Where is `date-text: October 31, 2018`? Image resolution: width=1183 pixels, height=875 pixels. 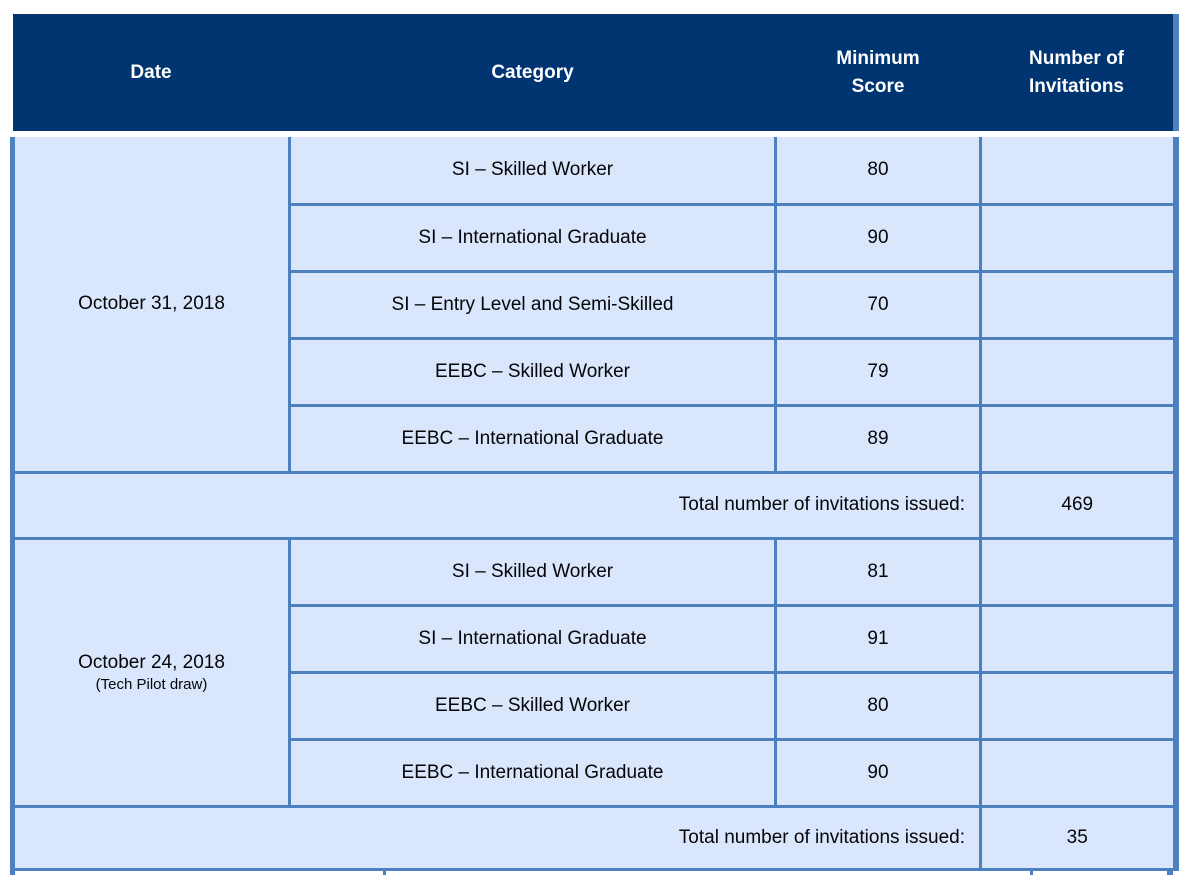 date-text: October 31, 2018 is located at coordinates (151, 303).